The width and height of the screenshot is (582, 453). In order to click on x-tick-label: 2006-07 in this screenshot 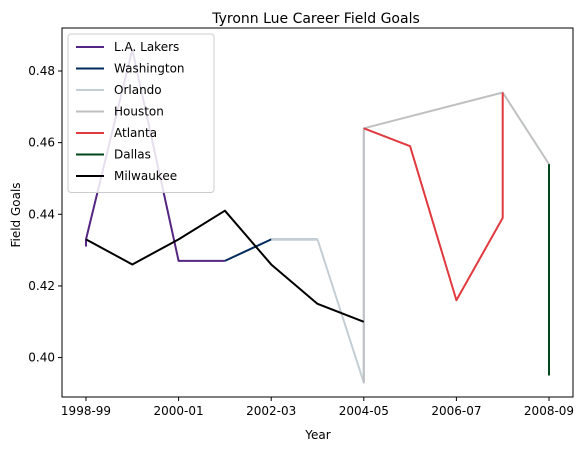, I will do `click(456, 411)`.